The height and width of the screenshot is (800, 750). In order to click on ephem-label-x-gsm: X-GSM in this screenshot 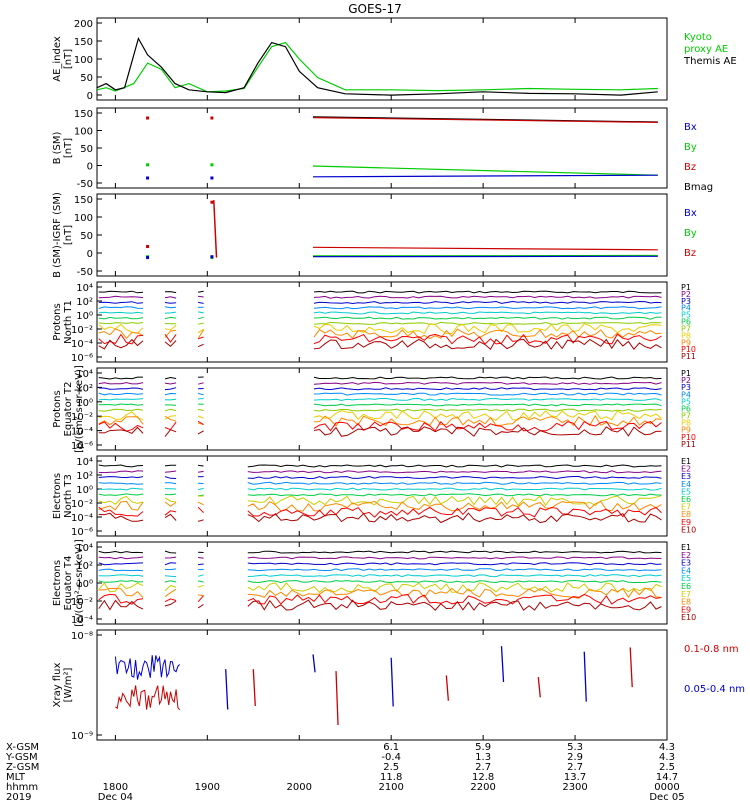, I will do `click(22, 747)`.